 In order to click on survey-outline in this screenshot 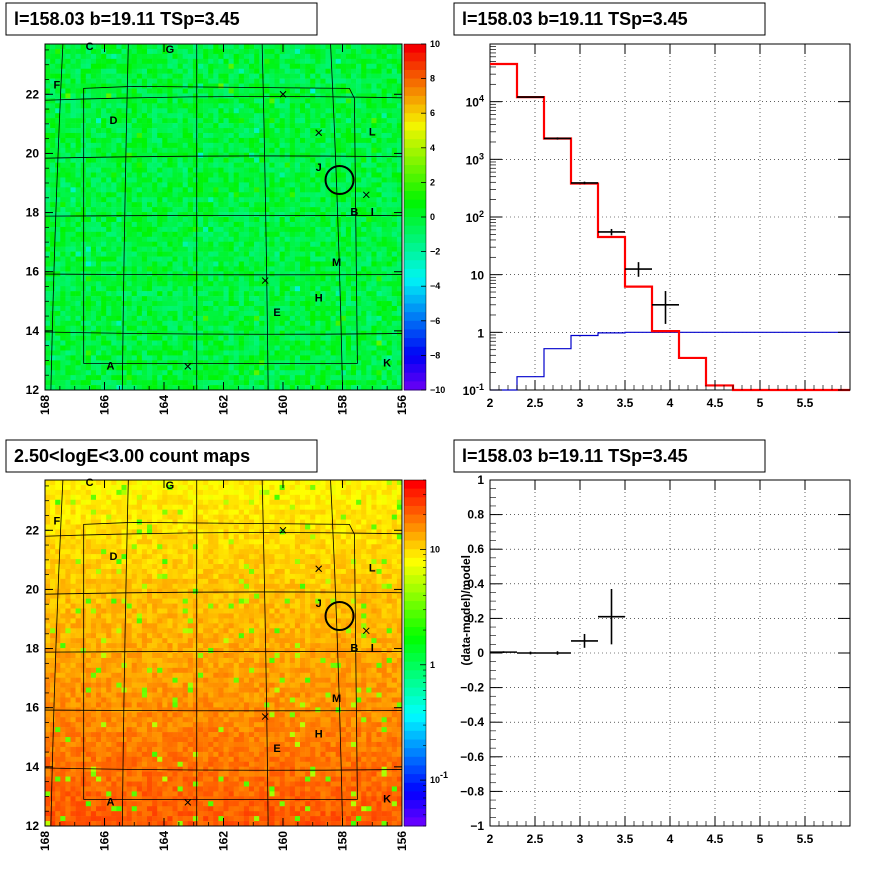, I will do `click(220, 224)`.